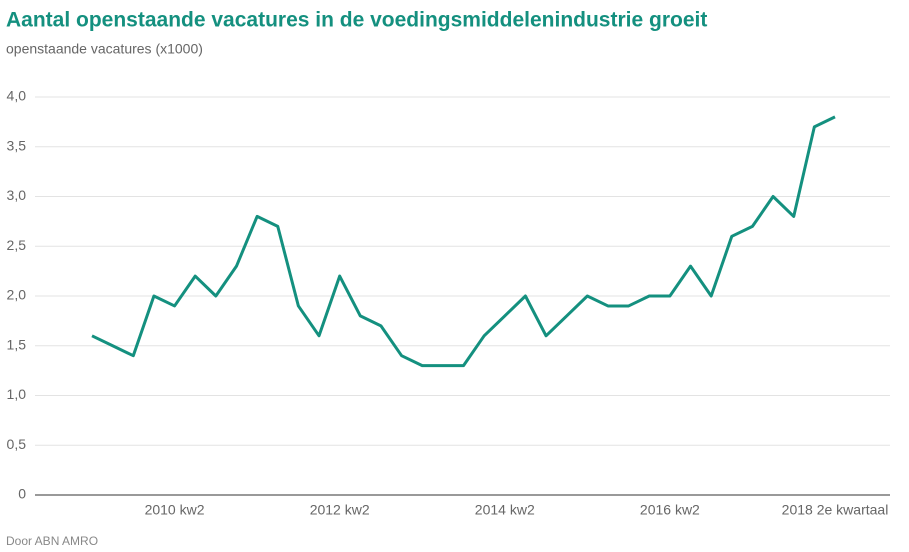  Describe the element at coordinates (340, 510) in the screenshot. I see `x-tick-label: 2012 kw2` at that location.